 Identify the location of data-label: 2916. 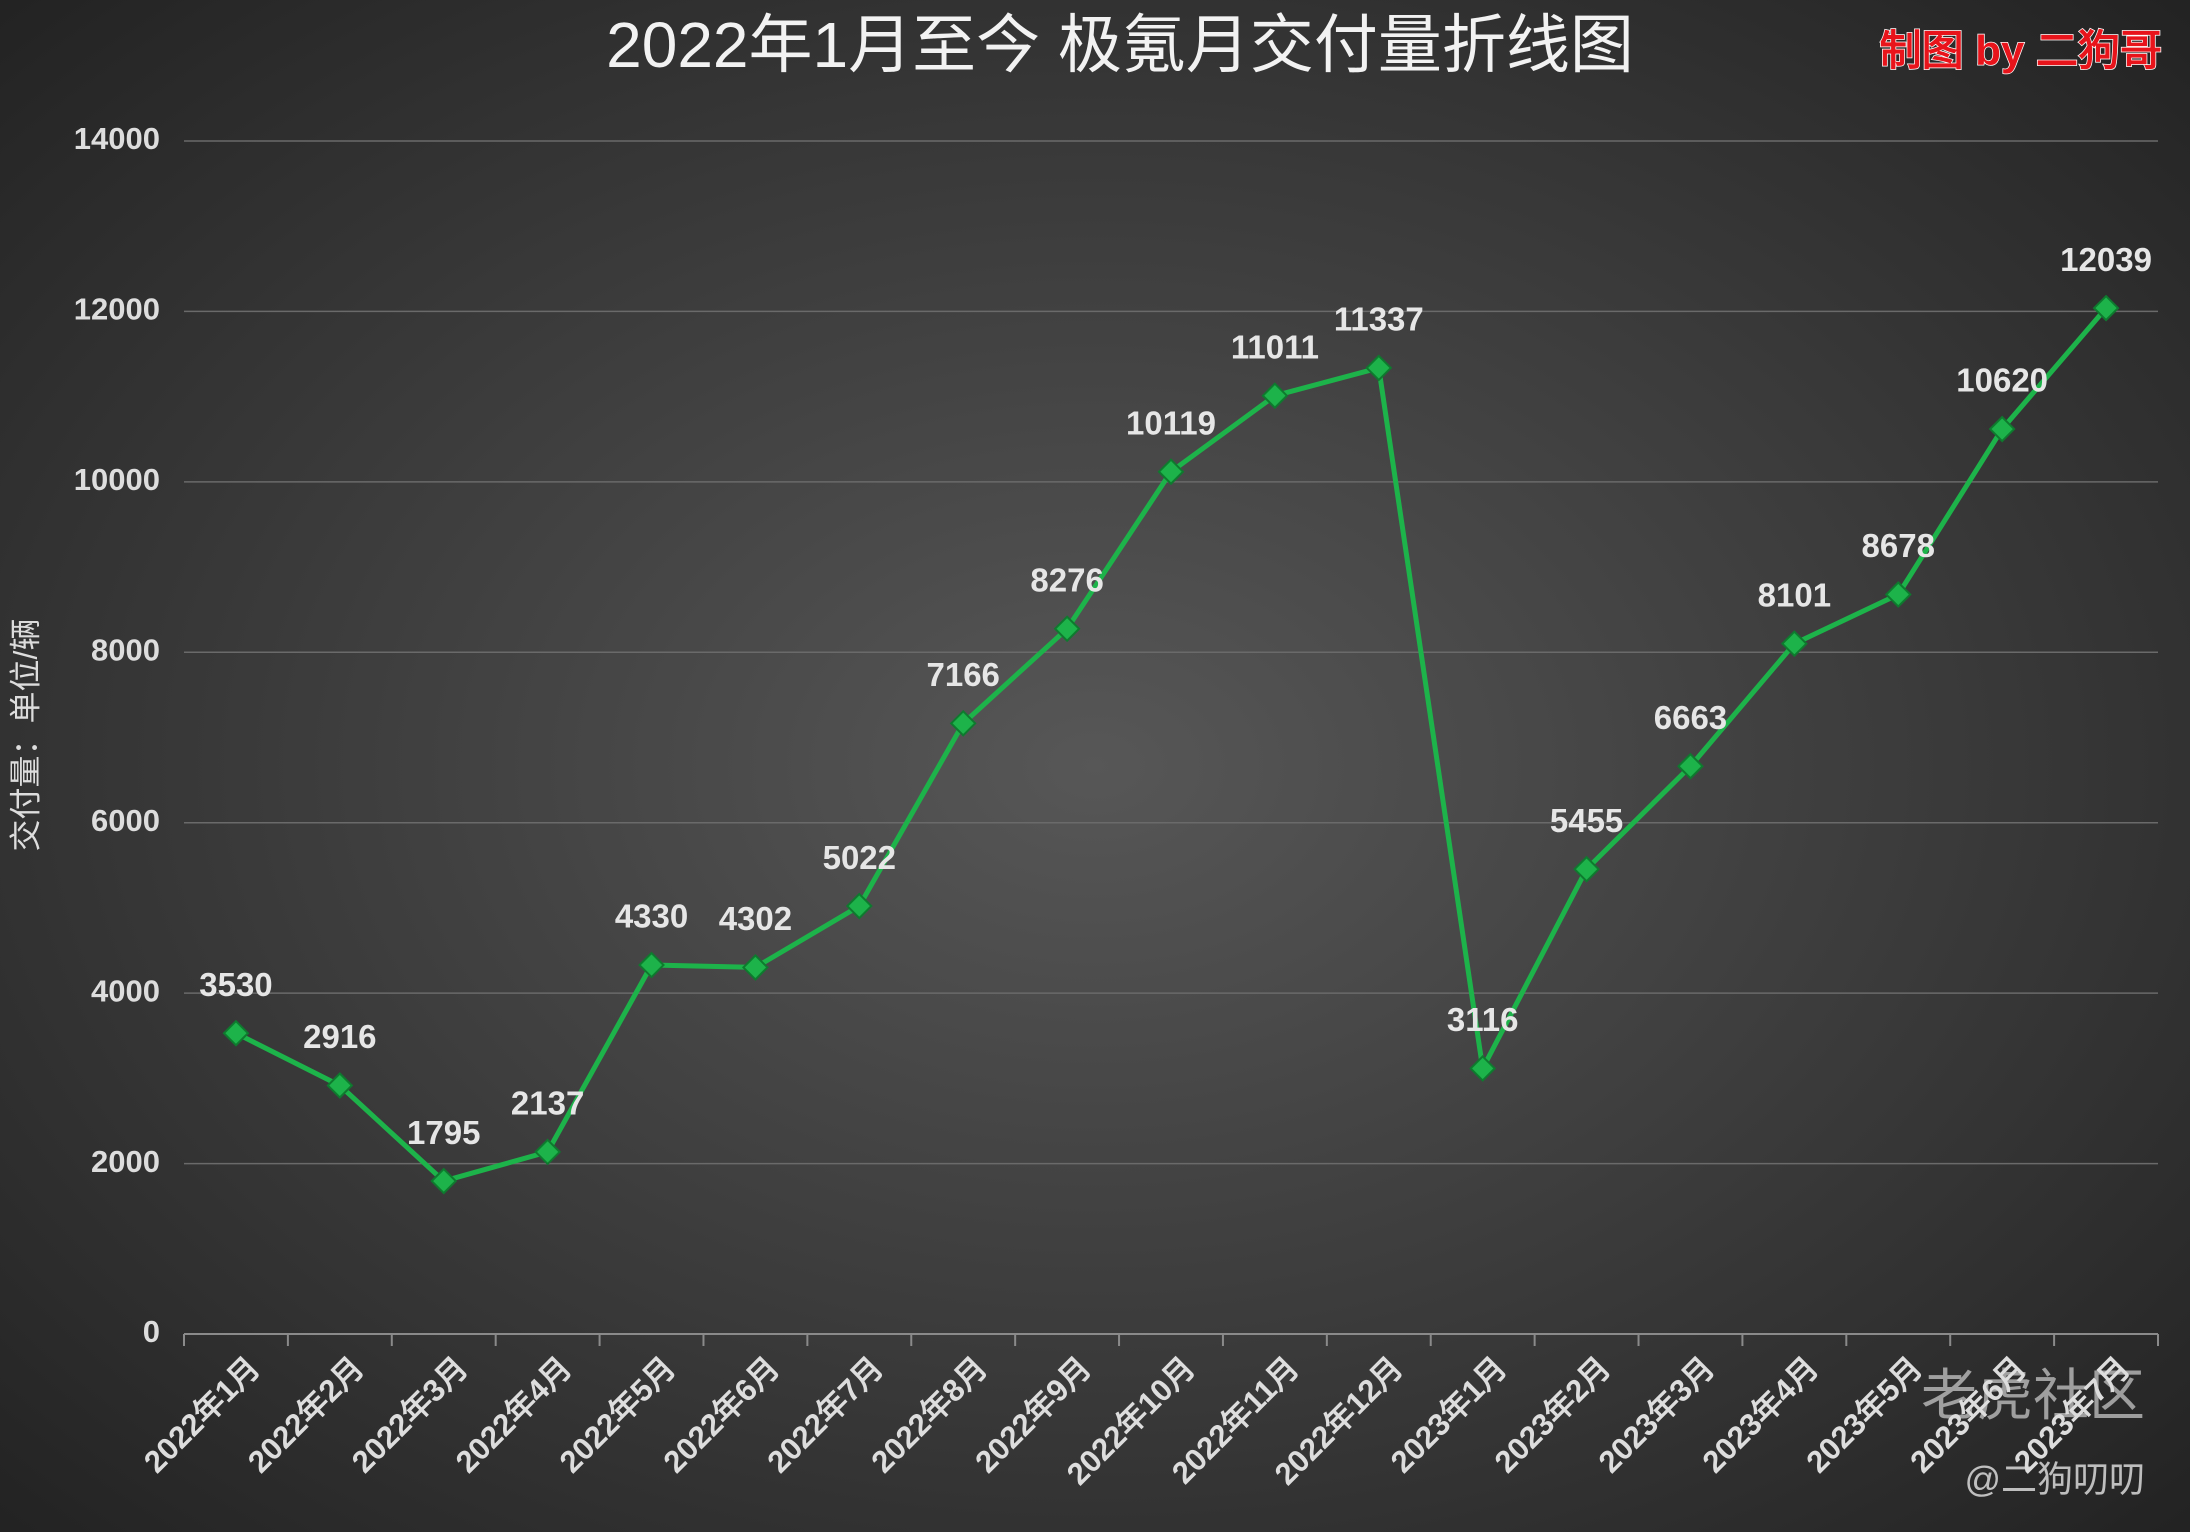
(339, 1036).